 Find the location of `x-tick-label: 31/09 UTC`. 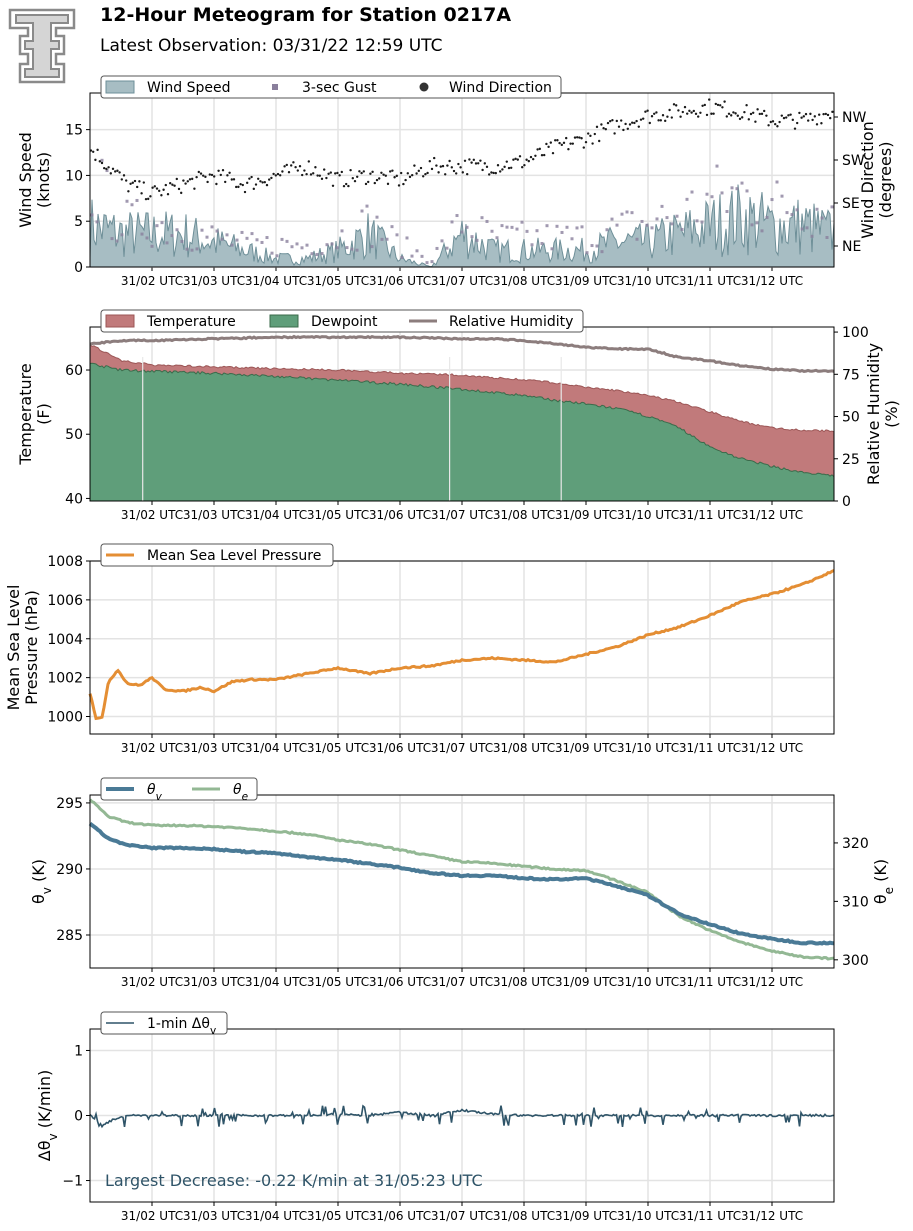

x-tick-label: 31/09 UTC is located at coordinates (586, 281).